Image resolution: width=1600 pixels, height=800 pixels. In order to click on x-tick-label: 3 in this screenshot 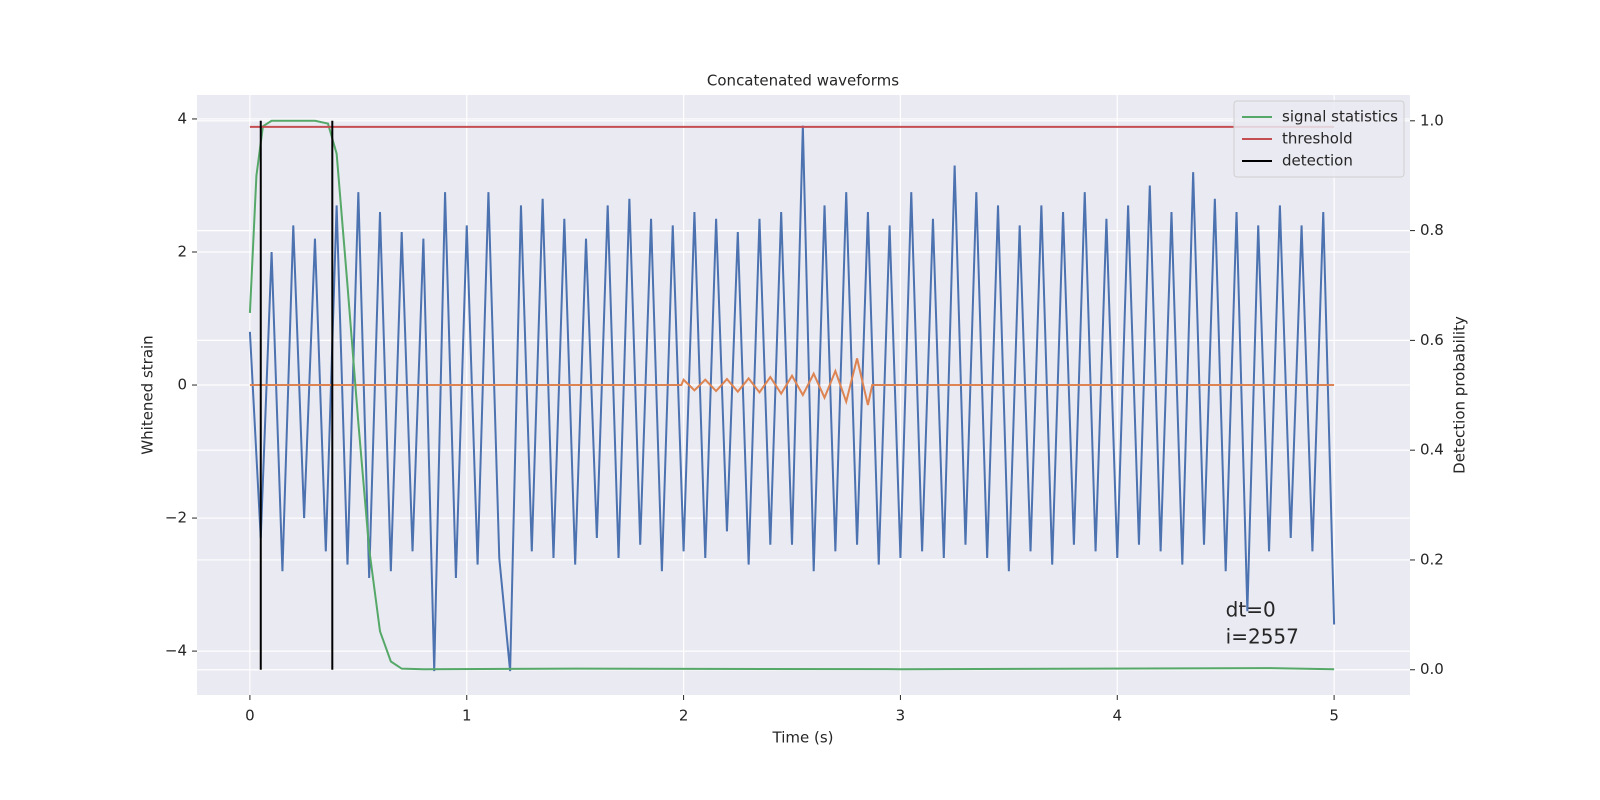, I will do `click(901, 716)`.